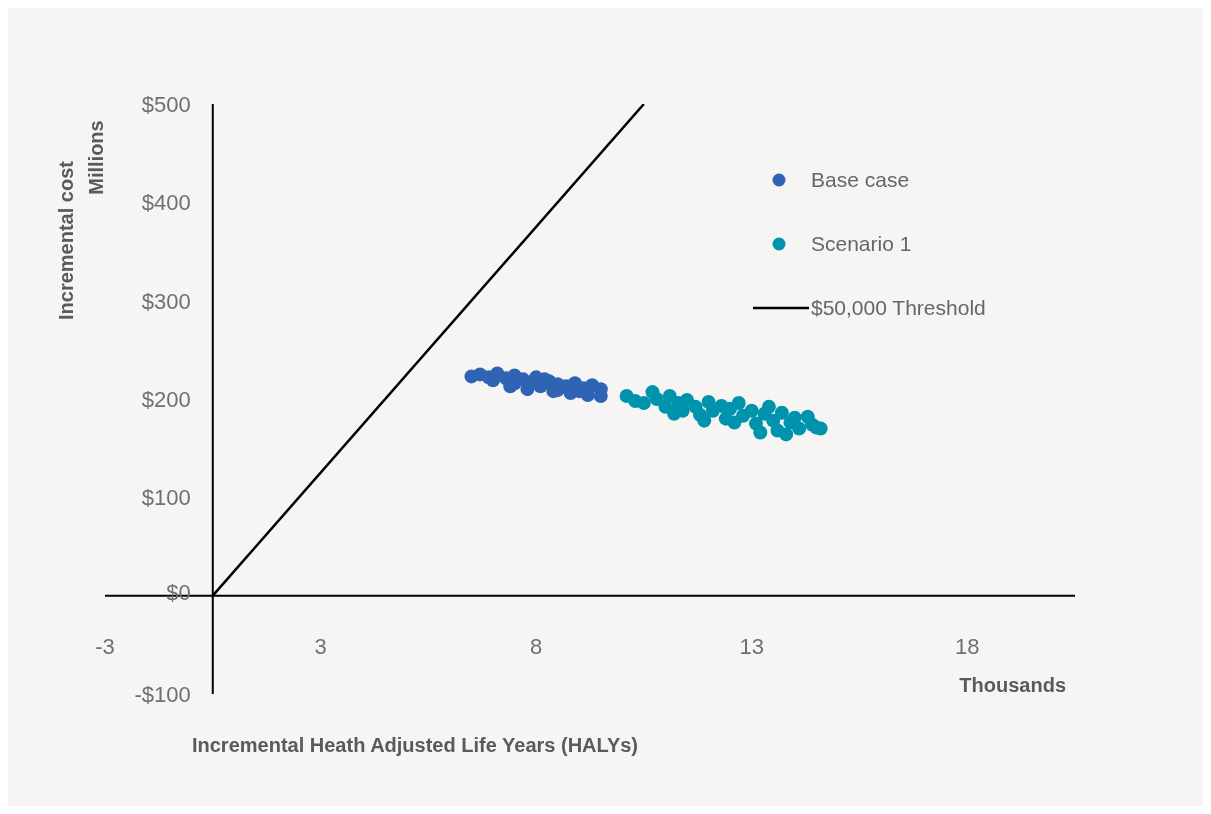 The width and height of the screenshot is (1211, 814). Describe the element at coordinates (66, 241) in the screenshot. I see `y-axis-title: Incremental cost` at that location.